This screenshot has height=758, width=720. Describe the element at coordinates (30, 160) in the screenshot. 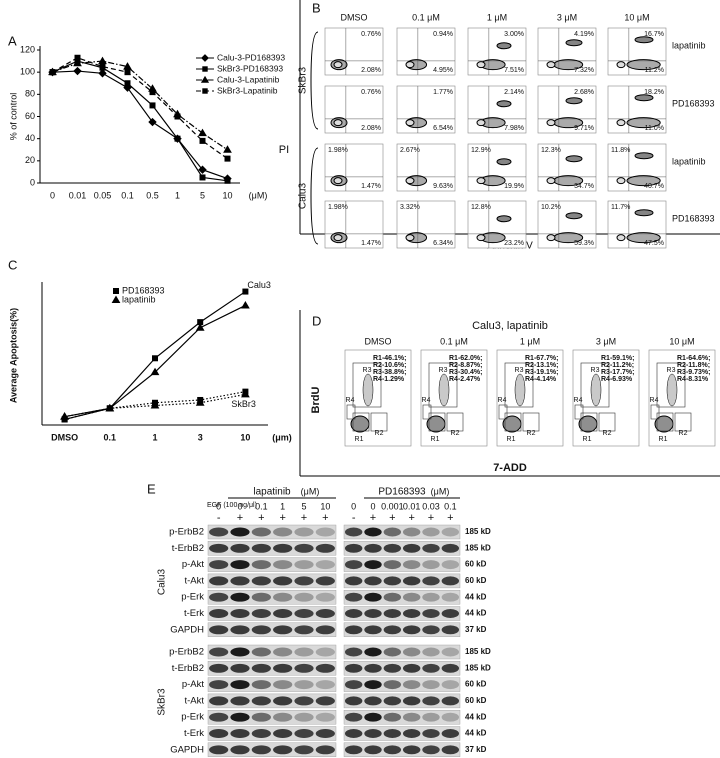

I see `y-tick-label: 20` at that location.